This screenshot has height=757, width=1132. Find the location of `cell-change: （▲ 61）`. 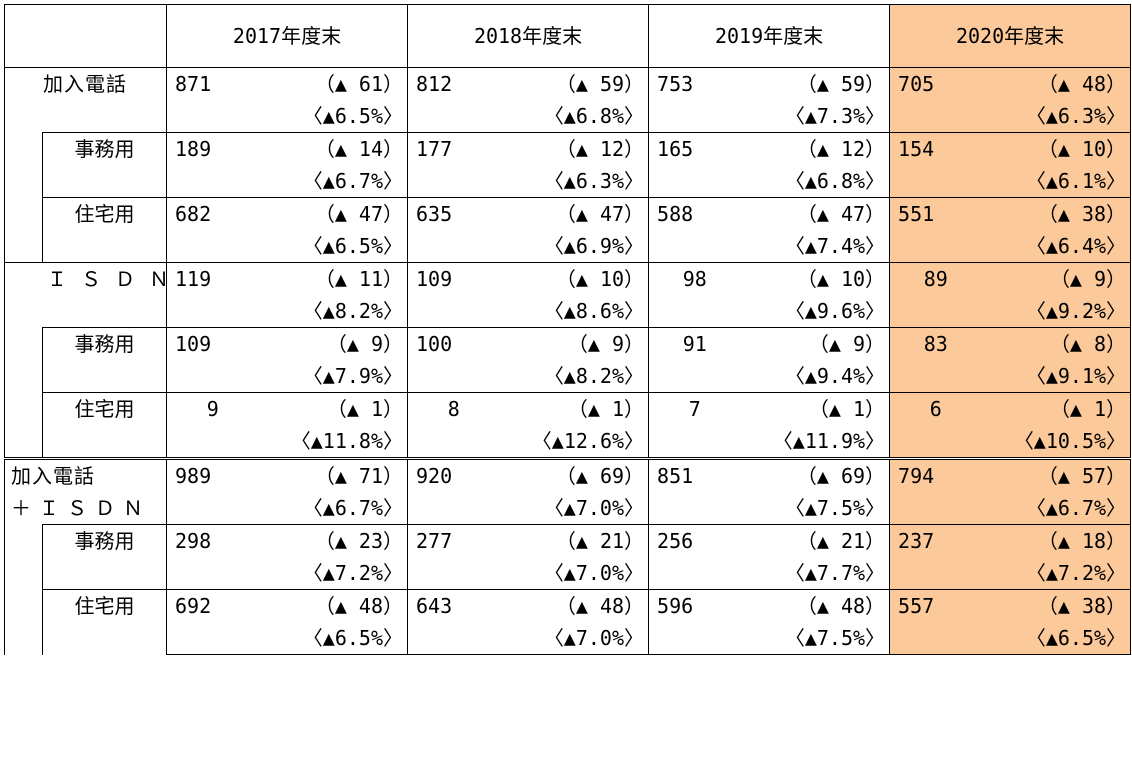

cell-change: （▲ 61） is located at coordinates (333, 83).